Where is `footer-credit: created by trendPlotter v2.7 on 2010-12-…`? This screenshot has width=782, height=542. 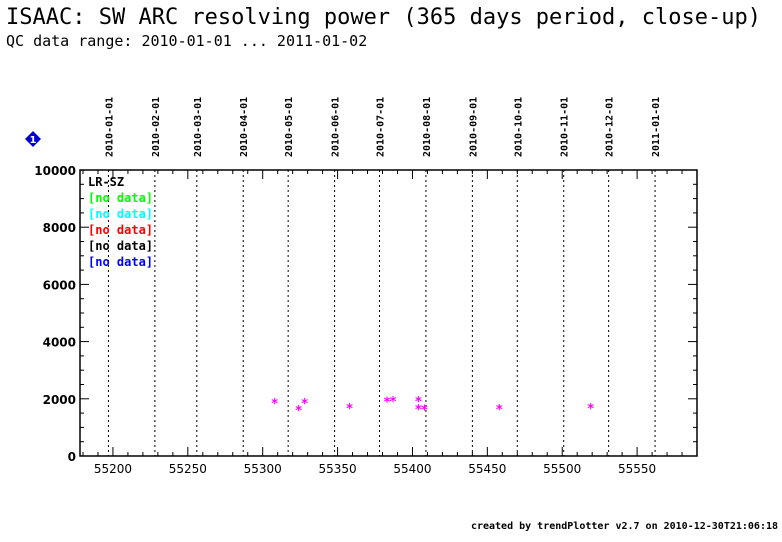 footer-credit: created by trendPlotter v2.7 on 2010-12-… is located at coordinates (624, 526).